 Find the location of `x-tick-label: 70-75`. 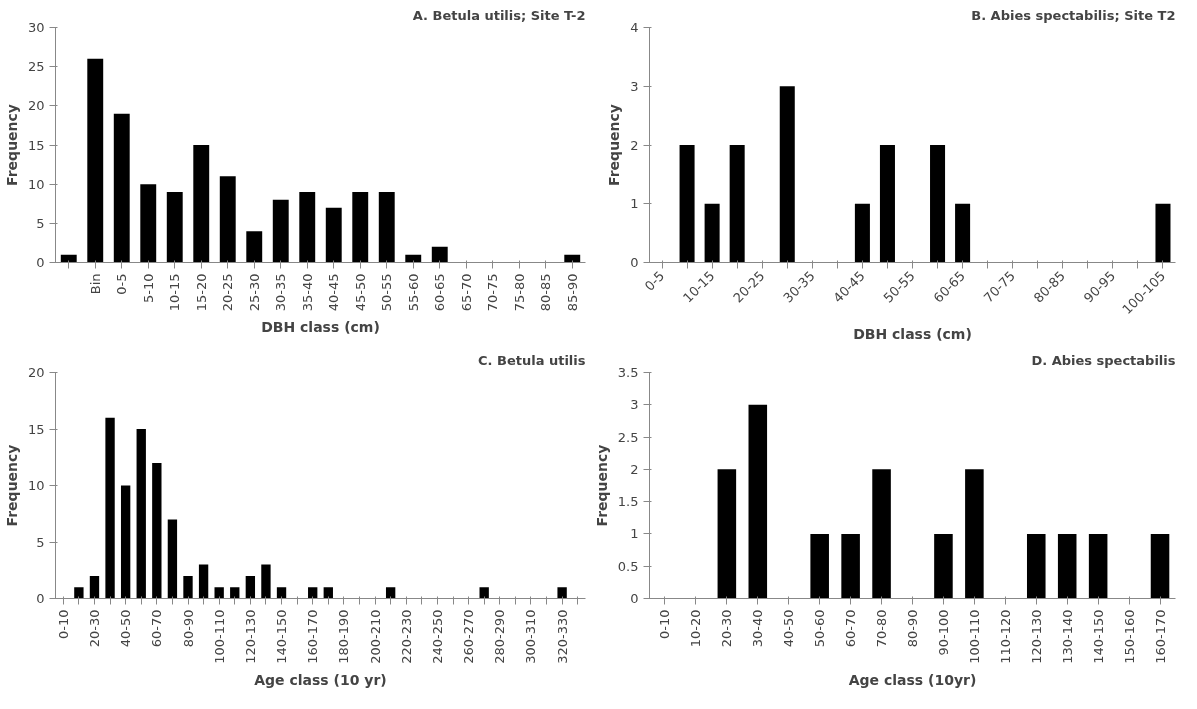

x-tick-label: 70-75 is located at coordinates (493, 292).